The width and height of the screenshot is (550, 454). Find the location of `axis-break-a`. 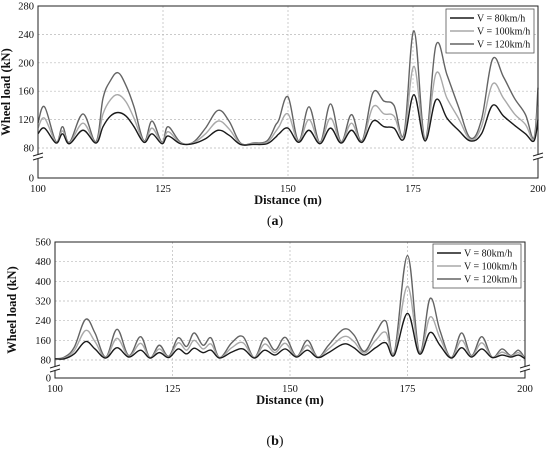

axis-break-a is located at coordinates (288, 156).